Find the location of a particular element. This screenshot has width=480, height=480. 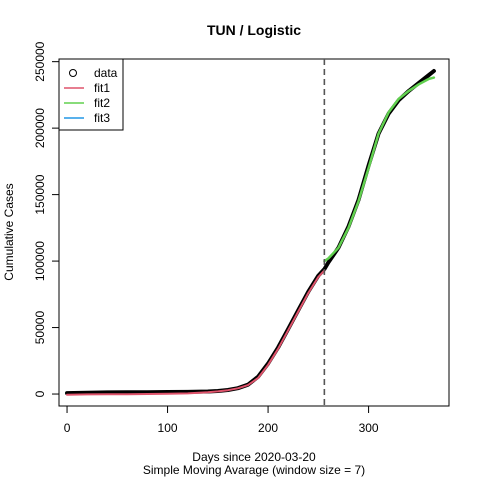

y-tick-label: 50000 is located at coordinates (40, 328).